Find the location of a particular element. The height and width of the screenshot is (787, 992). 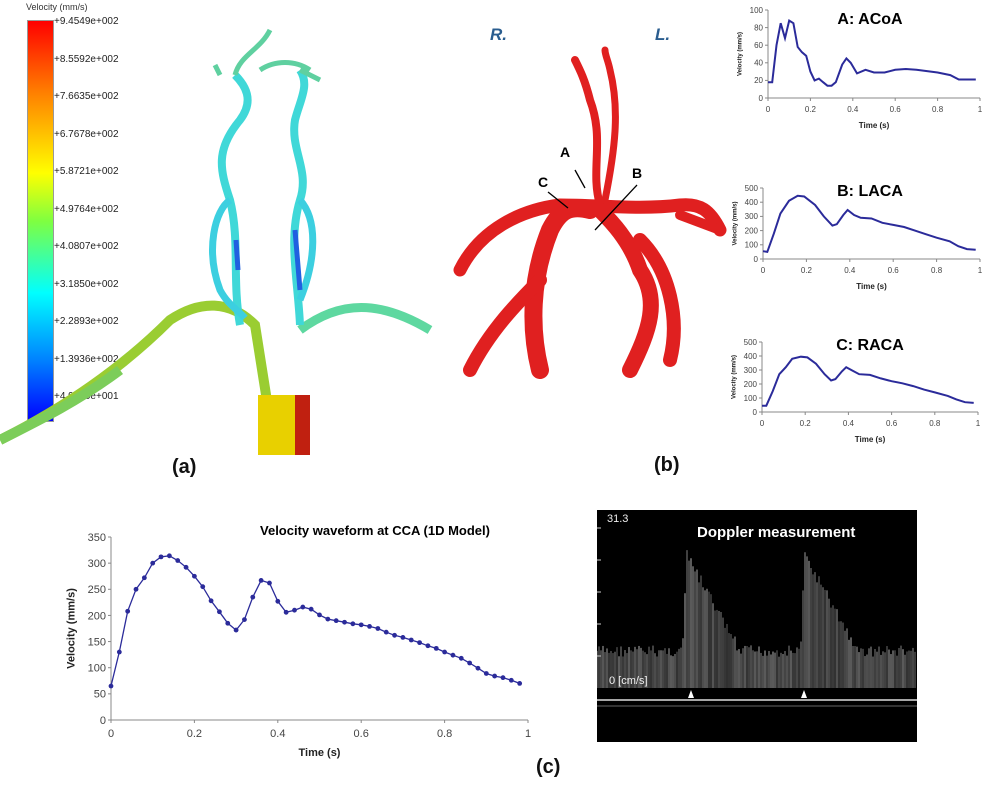

marker-b: B is located at coordinates (637, 173).